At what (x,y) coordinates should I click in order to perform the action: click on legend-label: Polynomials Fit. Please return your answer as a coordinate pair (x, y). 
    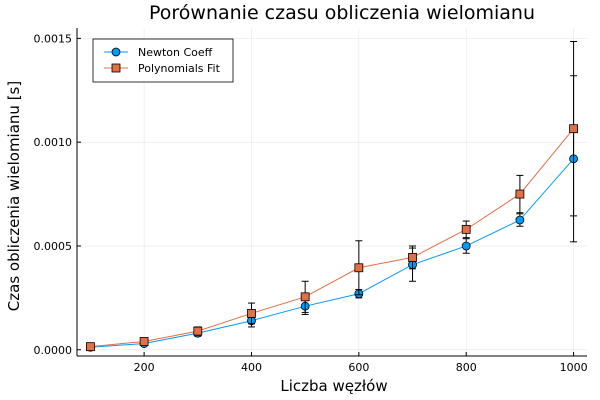
    Looking at the image, I should click on (179, 68).